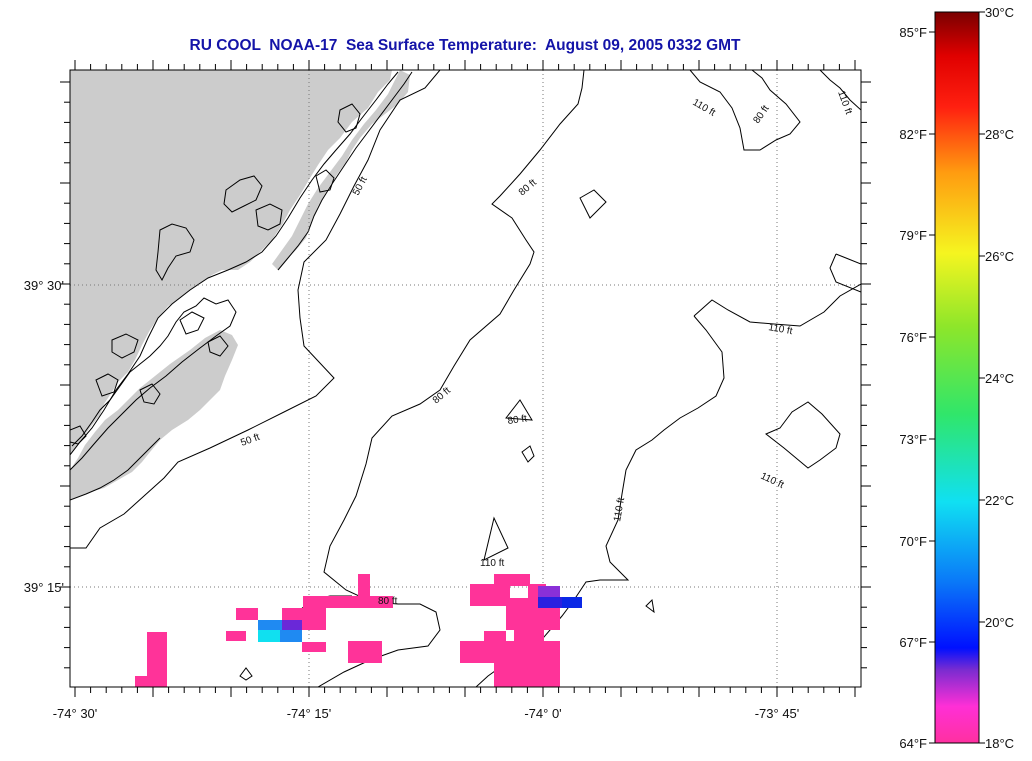 This screenshot has height=761, width=1032. What do you see at coordinates (913, 134) in the screenshot?
I see `colorbar-f-label: 82°F` at bounding box center [913, 134].